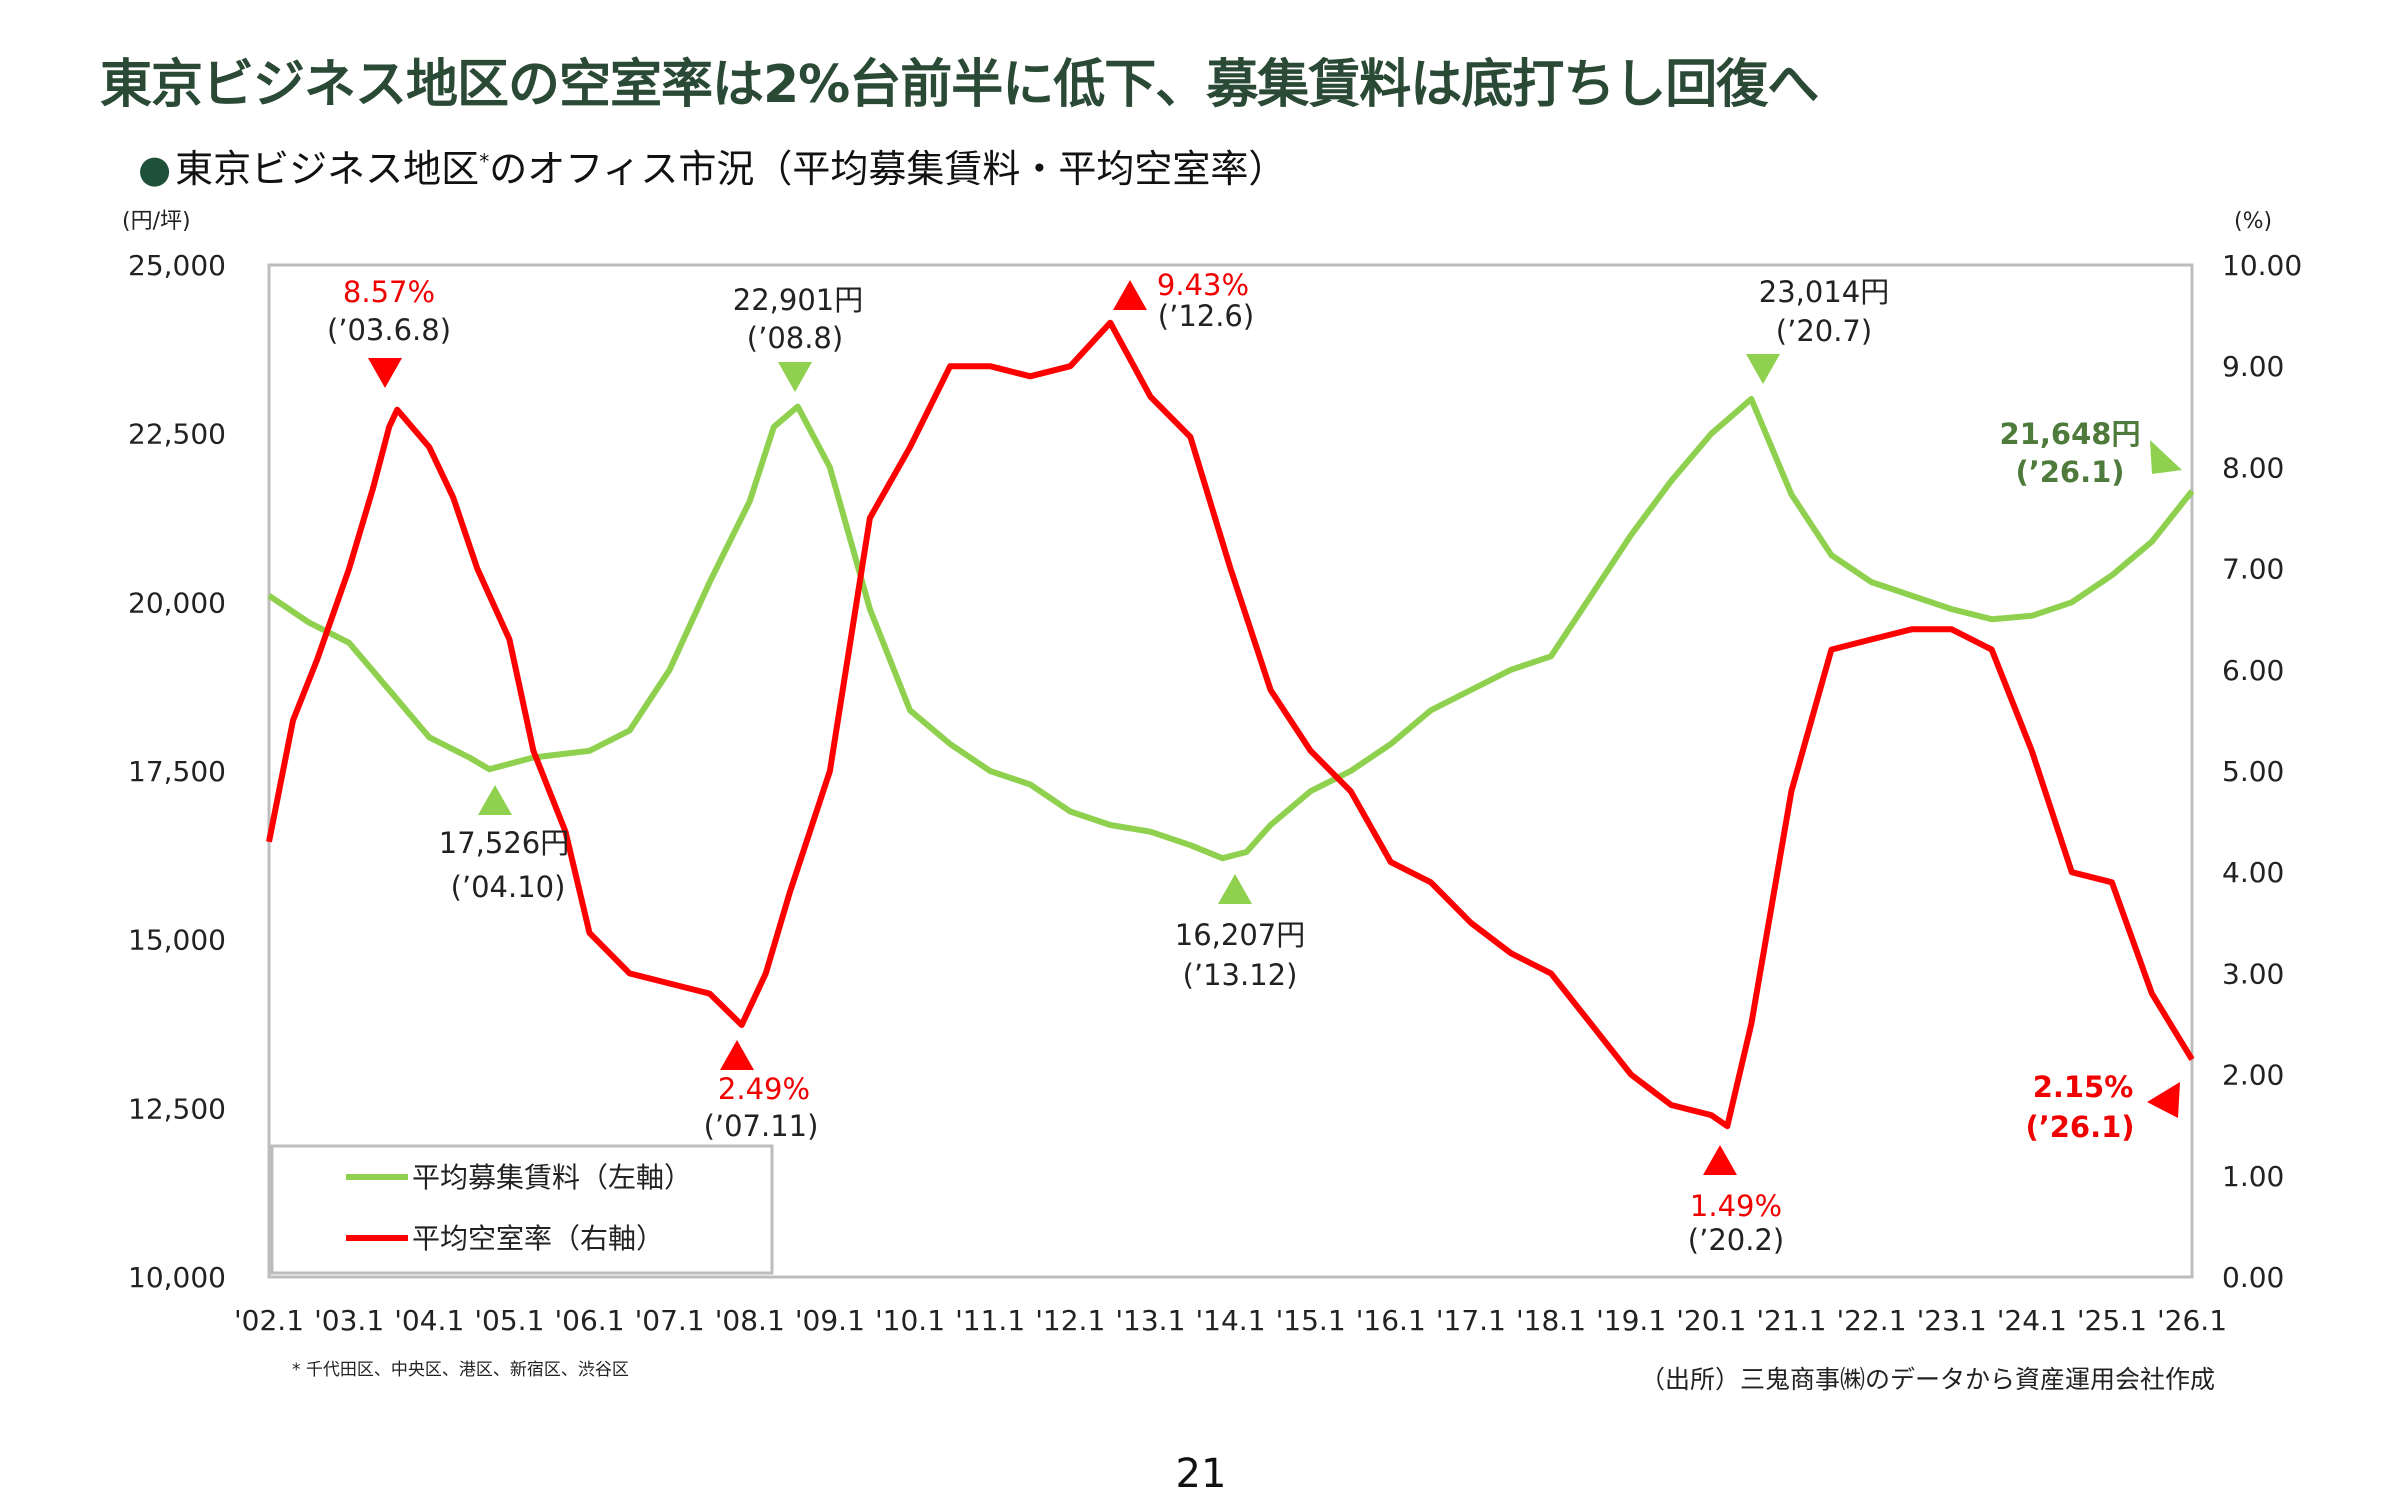  What do you see at coordinates (1927, 1379) in the screenshot?
I see `source-note: （出所）三鬼商事㈱のデータから資産運用会社作成` at bounding box center [1927, 1379].